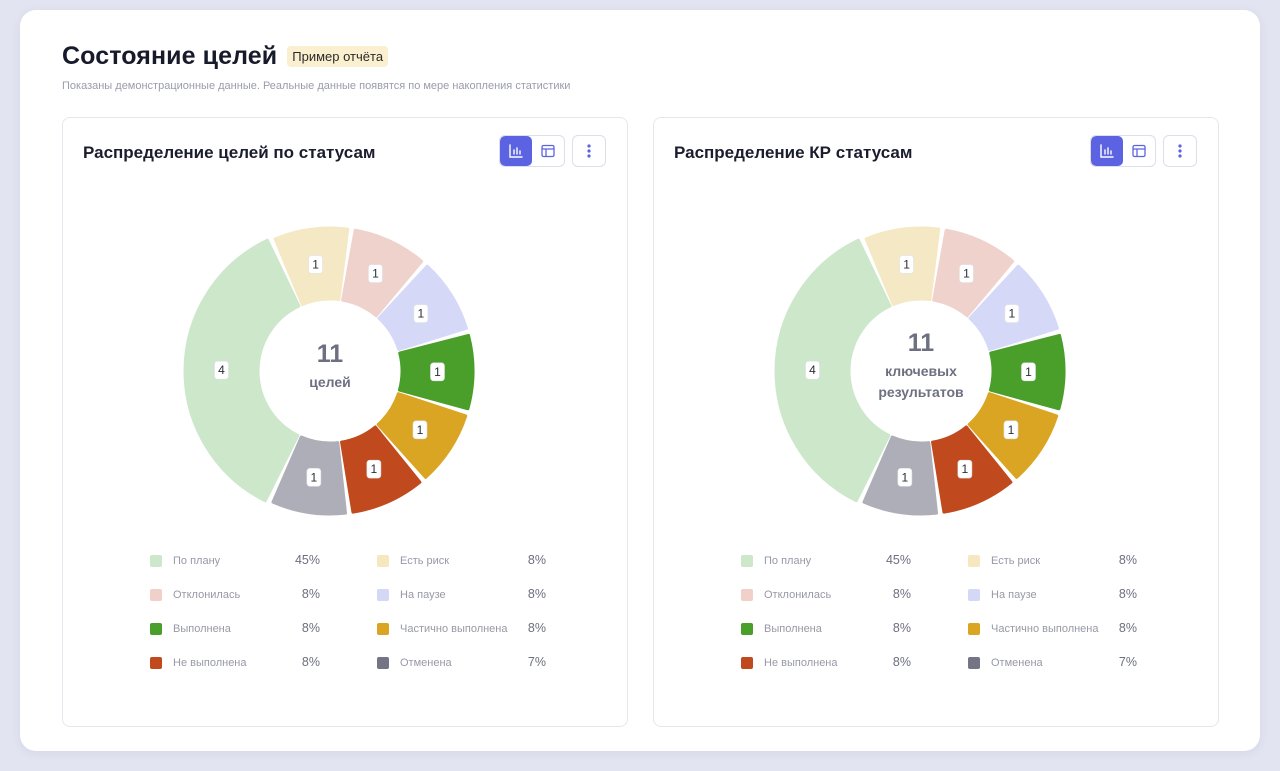  I want to click on table-icon, so click(548, 151).